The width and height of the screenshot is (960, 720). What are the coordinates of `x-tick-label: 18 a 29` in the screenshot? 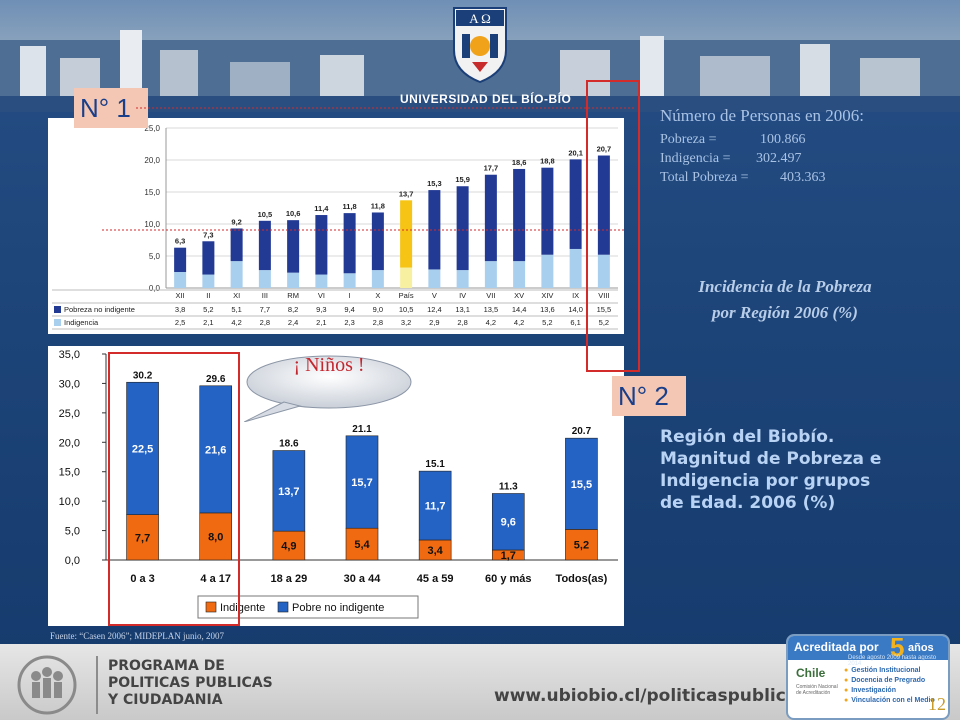 It's located at (289, 579).